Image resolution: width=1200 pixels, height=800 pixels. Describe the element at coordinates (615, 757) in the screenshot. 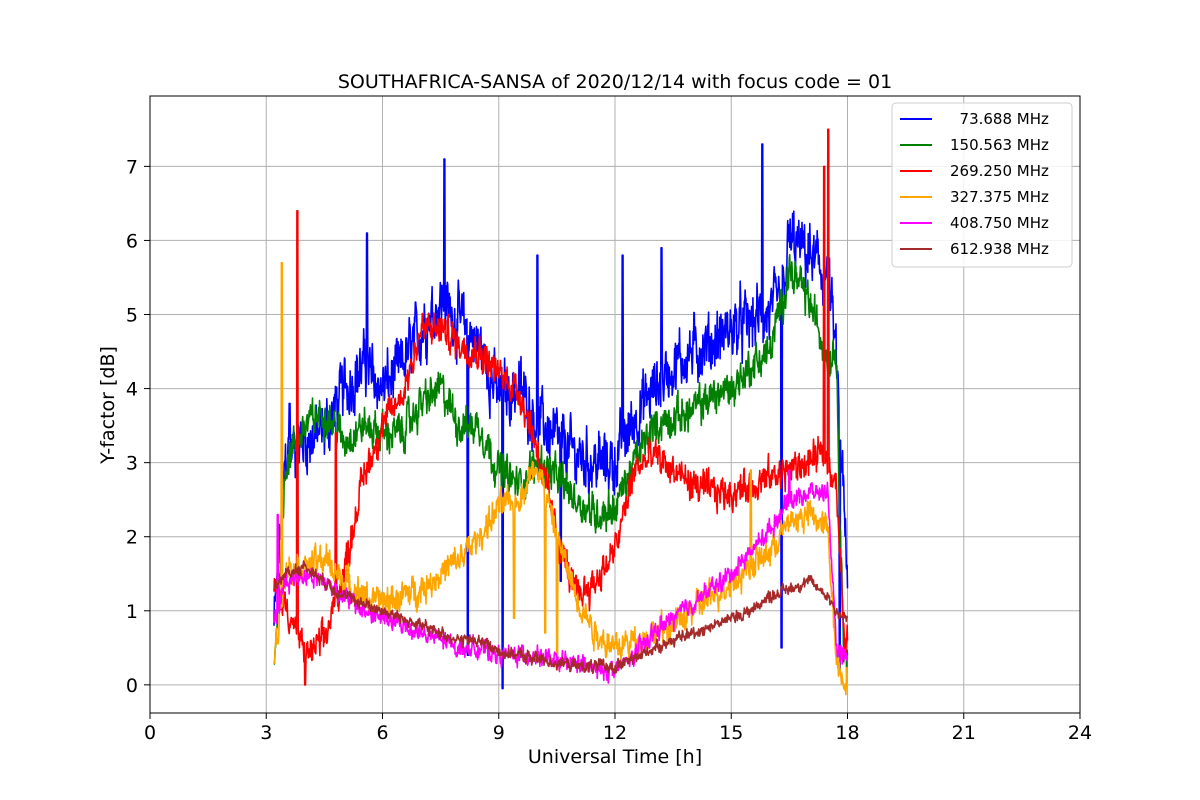

I see `x-axis-title: Universal Time [h]` at that location.